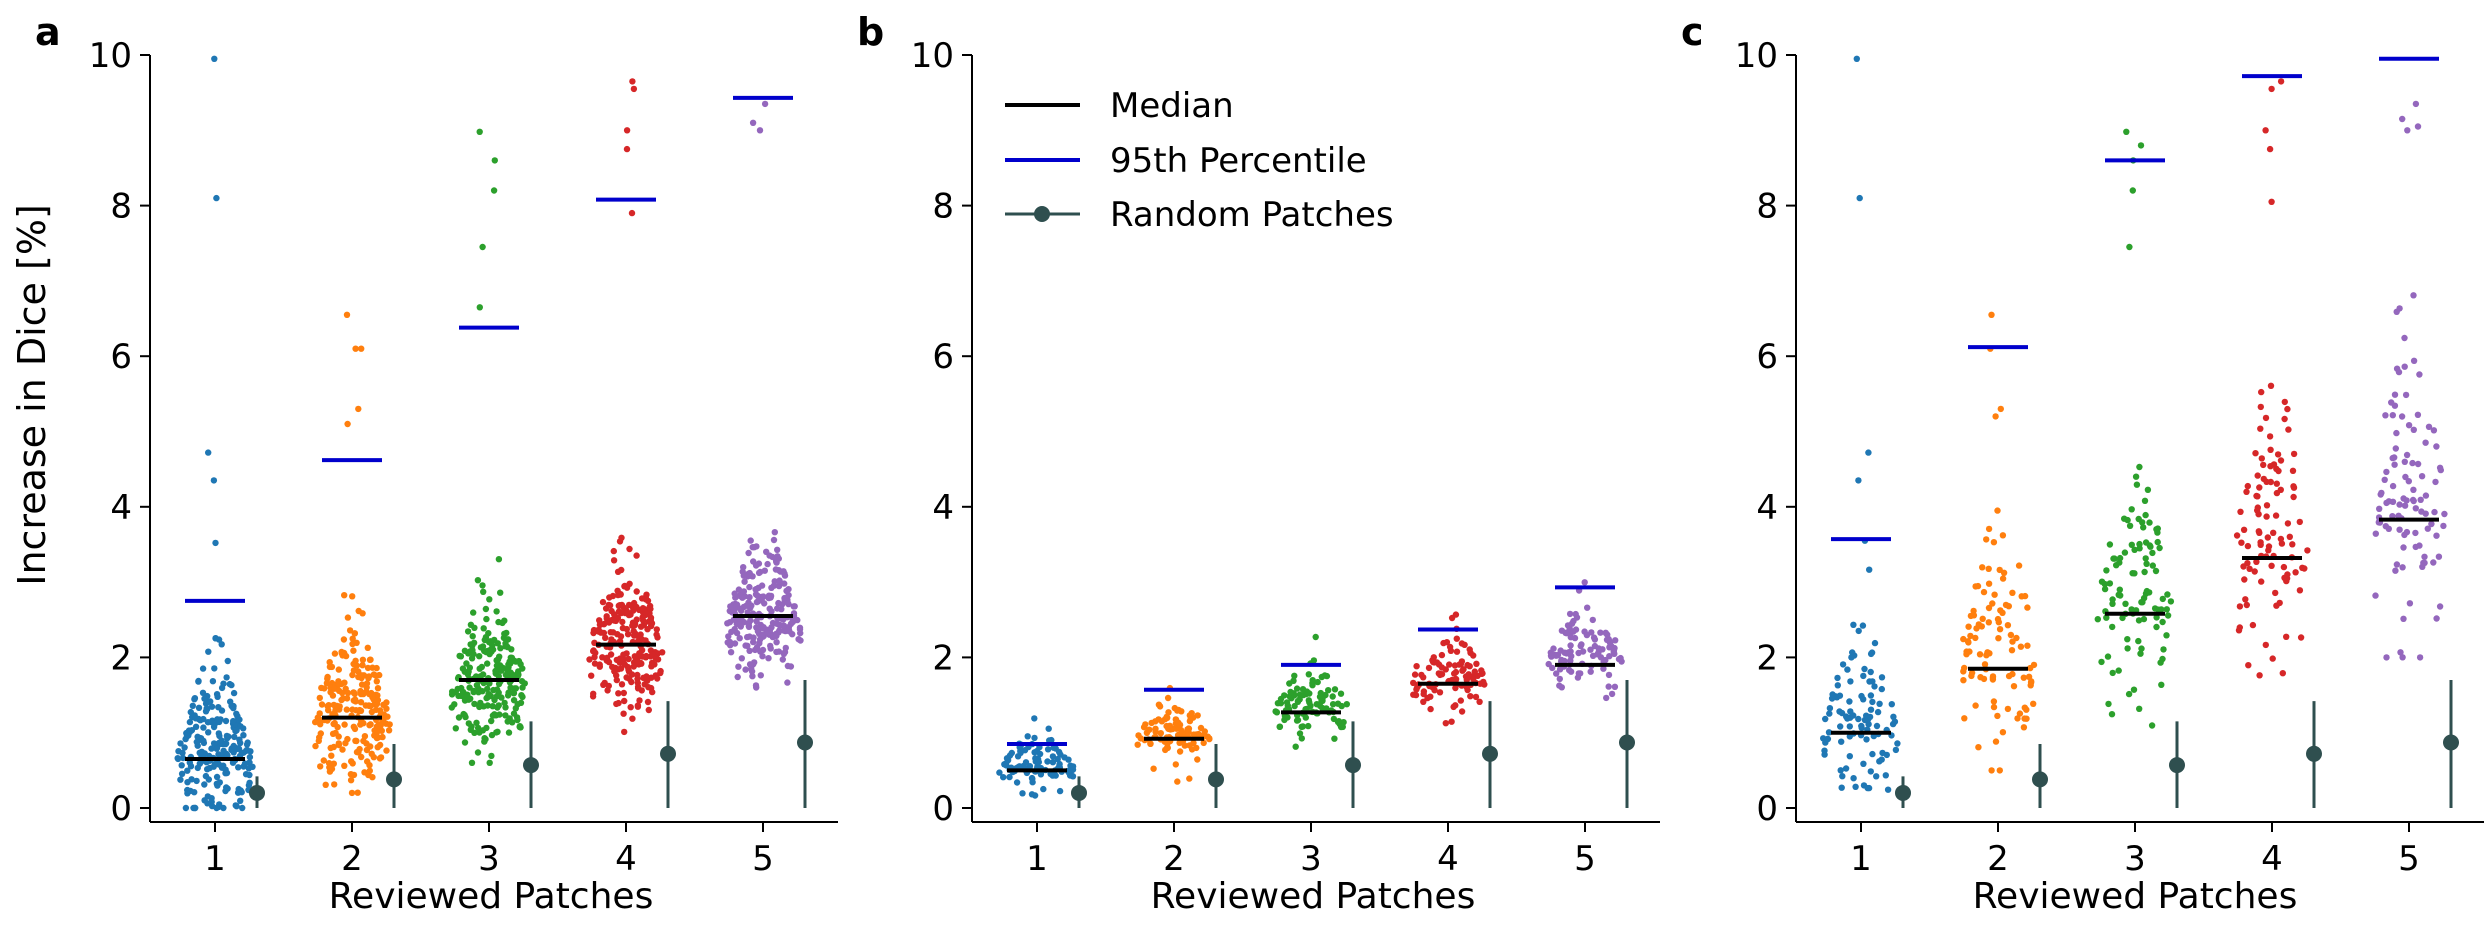 This screenshot has width=2490, height=931. Describe the element at coordinates (110, 56) in the screenshot. I see `y-tick-label: 10` at that location.